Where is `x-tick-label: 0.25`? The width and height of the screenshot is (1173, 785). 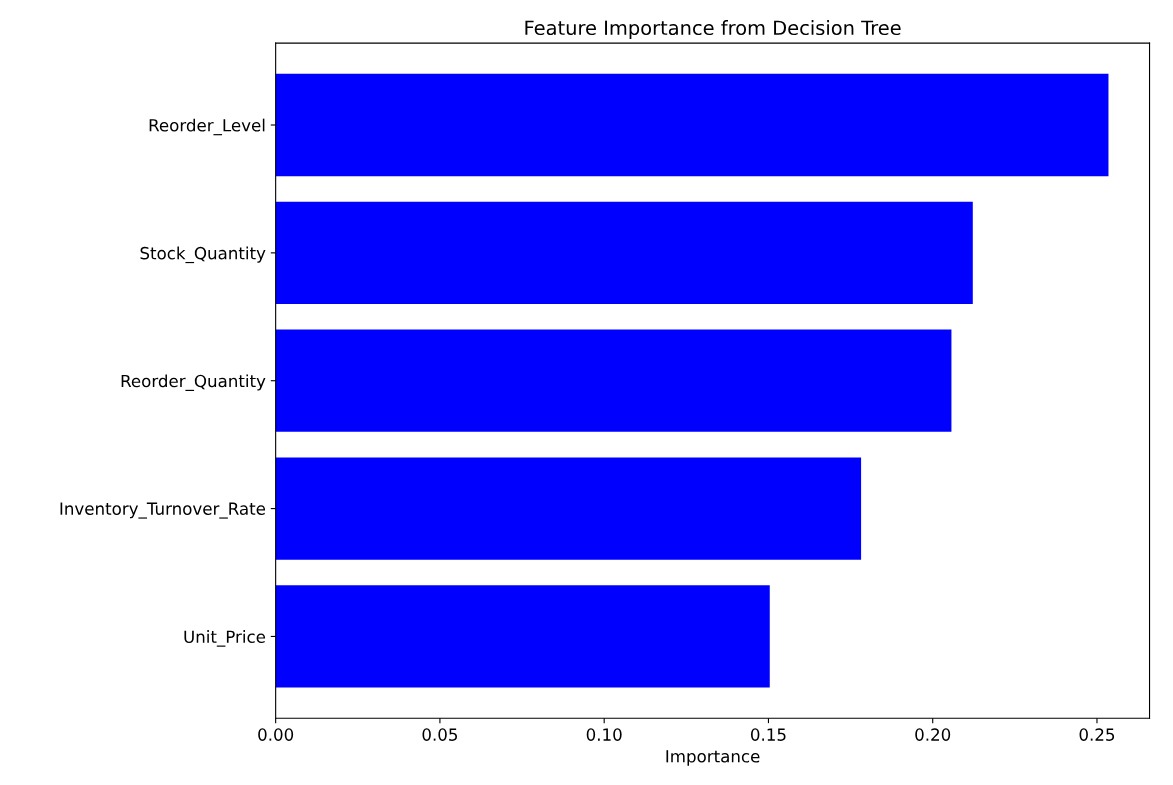 x-tick-label: 0.25 is located at coordinates (1097, 734).